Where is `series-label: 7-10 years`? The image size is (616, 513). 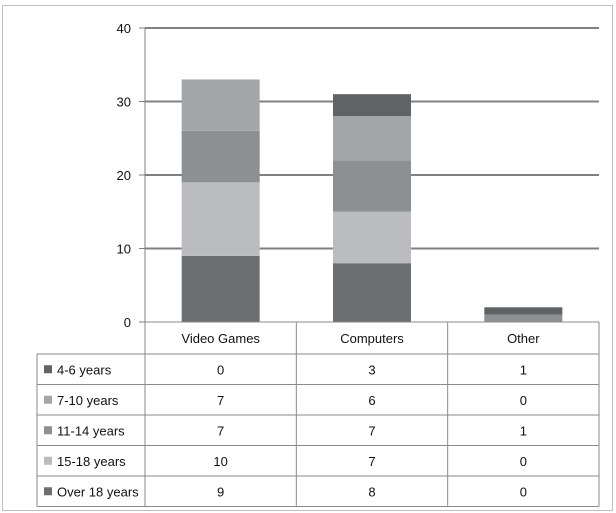
series-label: 7-10 years is located at coordinates (88, 400).